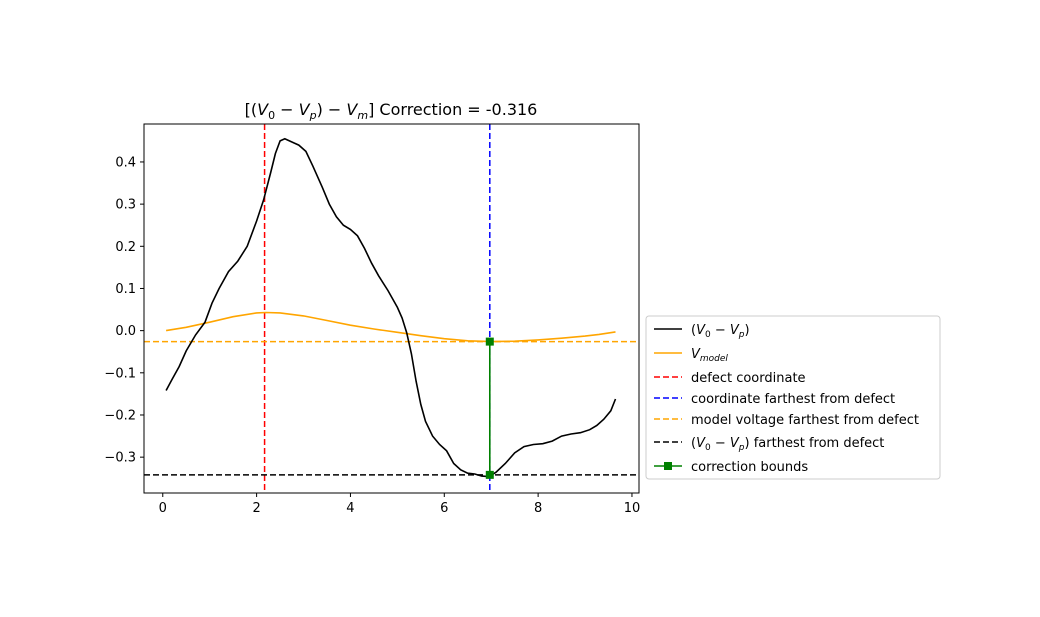  I want to click on x-tick-label: 6, so click(444, 508).